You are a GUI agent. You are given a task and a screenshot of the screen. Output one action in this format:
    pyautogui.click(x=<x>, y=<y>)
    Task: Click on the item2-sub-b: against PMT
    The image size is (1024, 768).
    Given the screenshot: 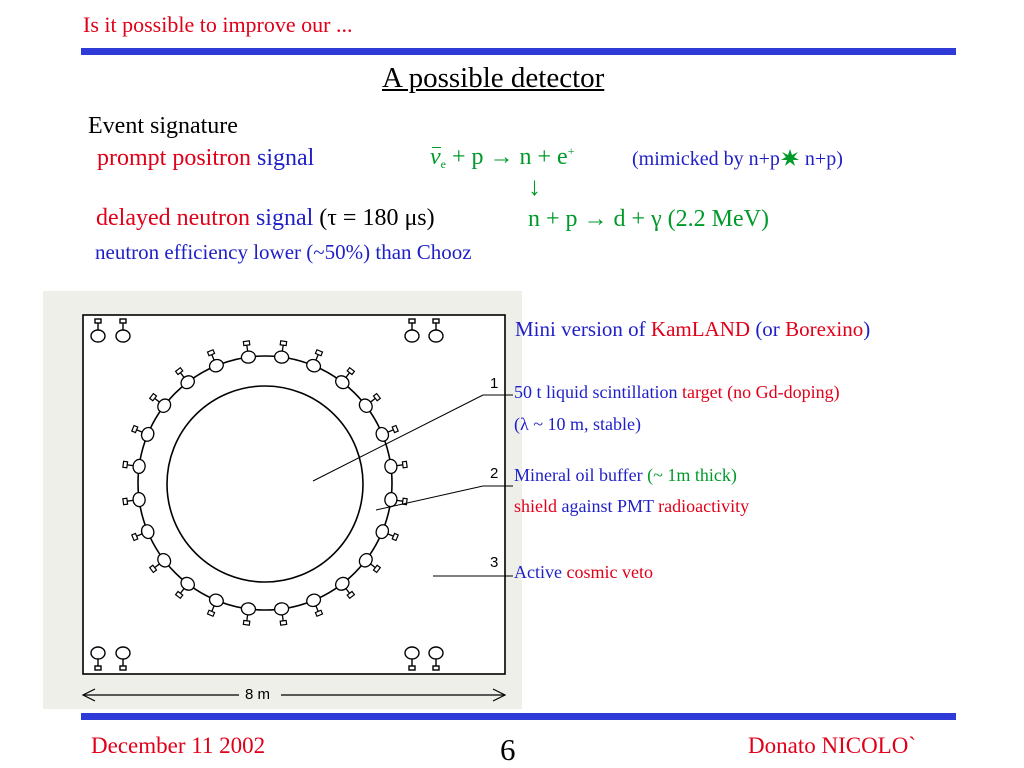 What is the action you would take?
    pyautogui.click(x=608, y=506)
    